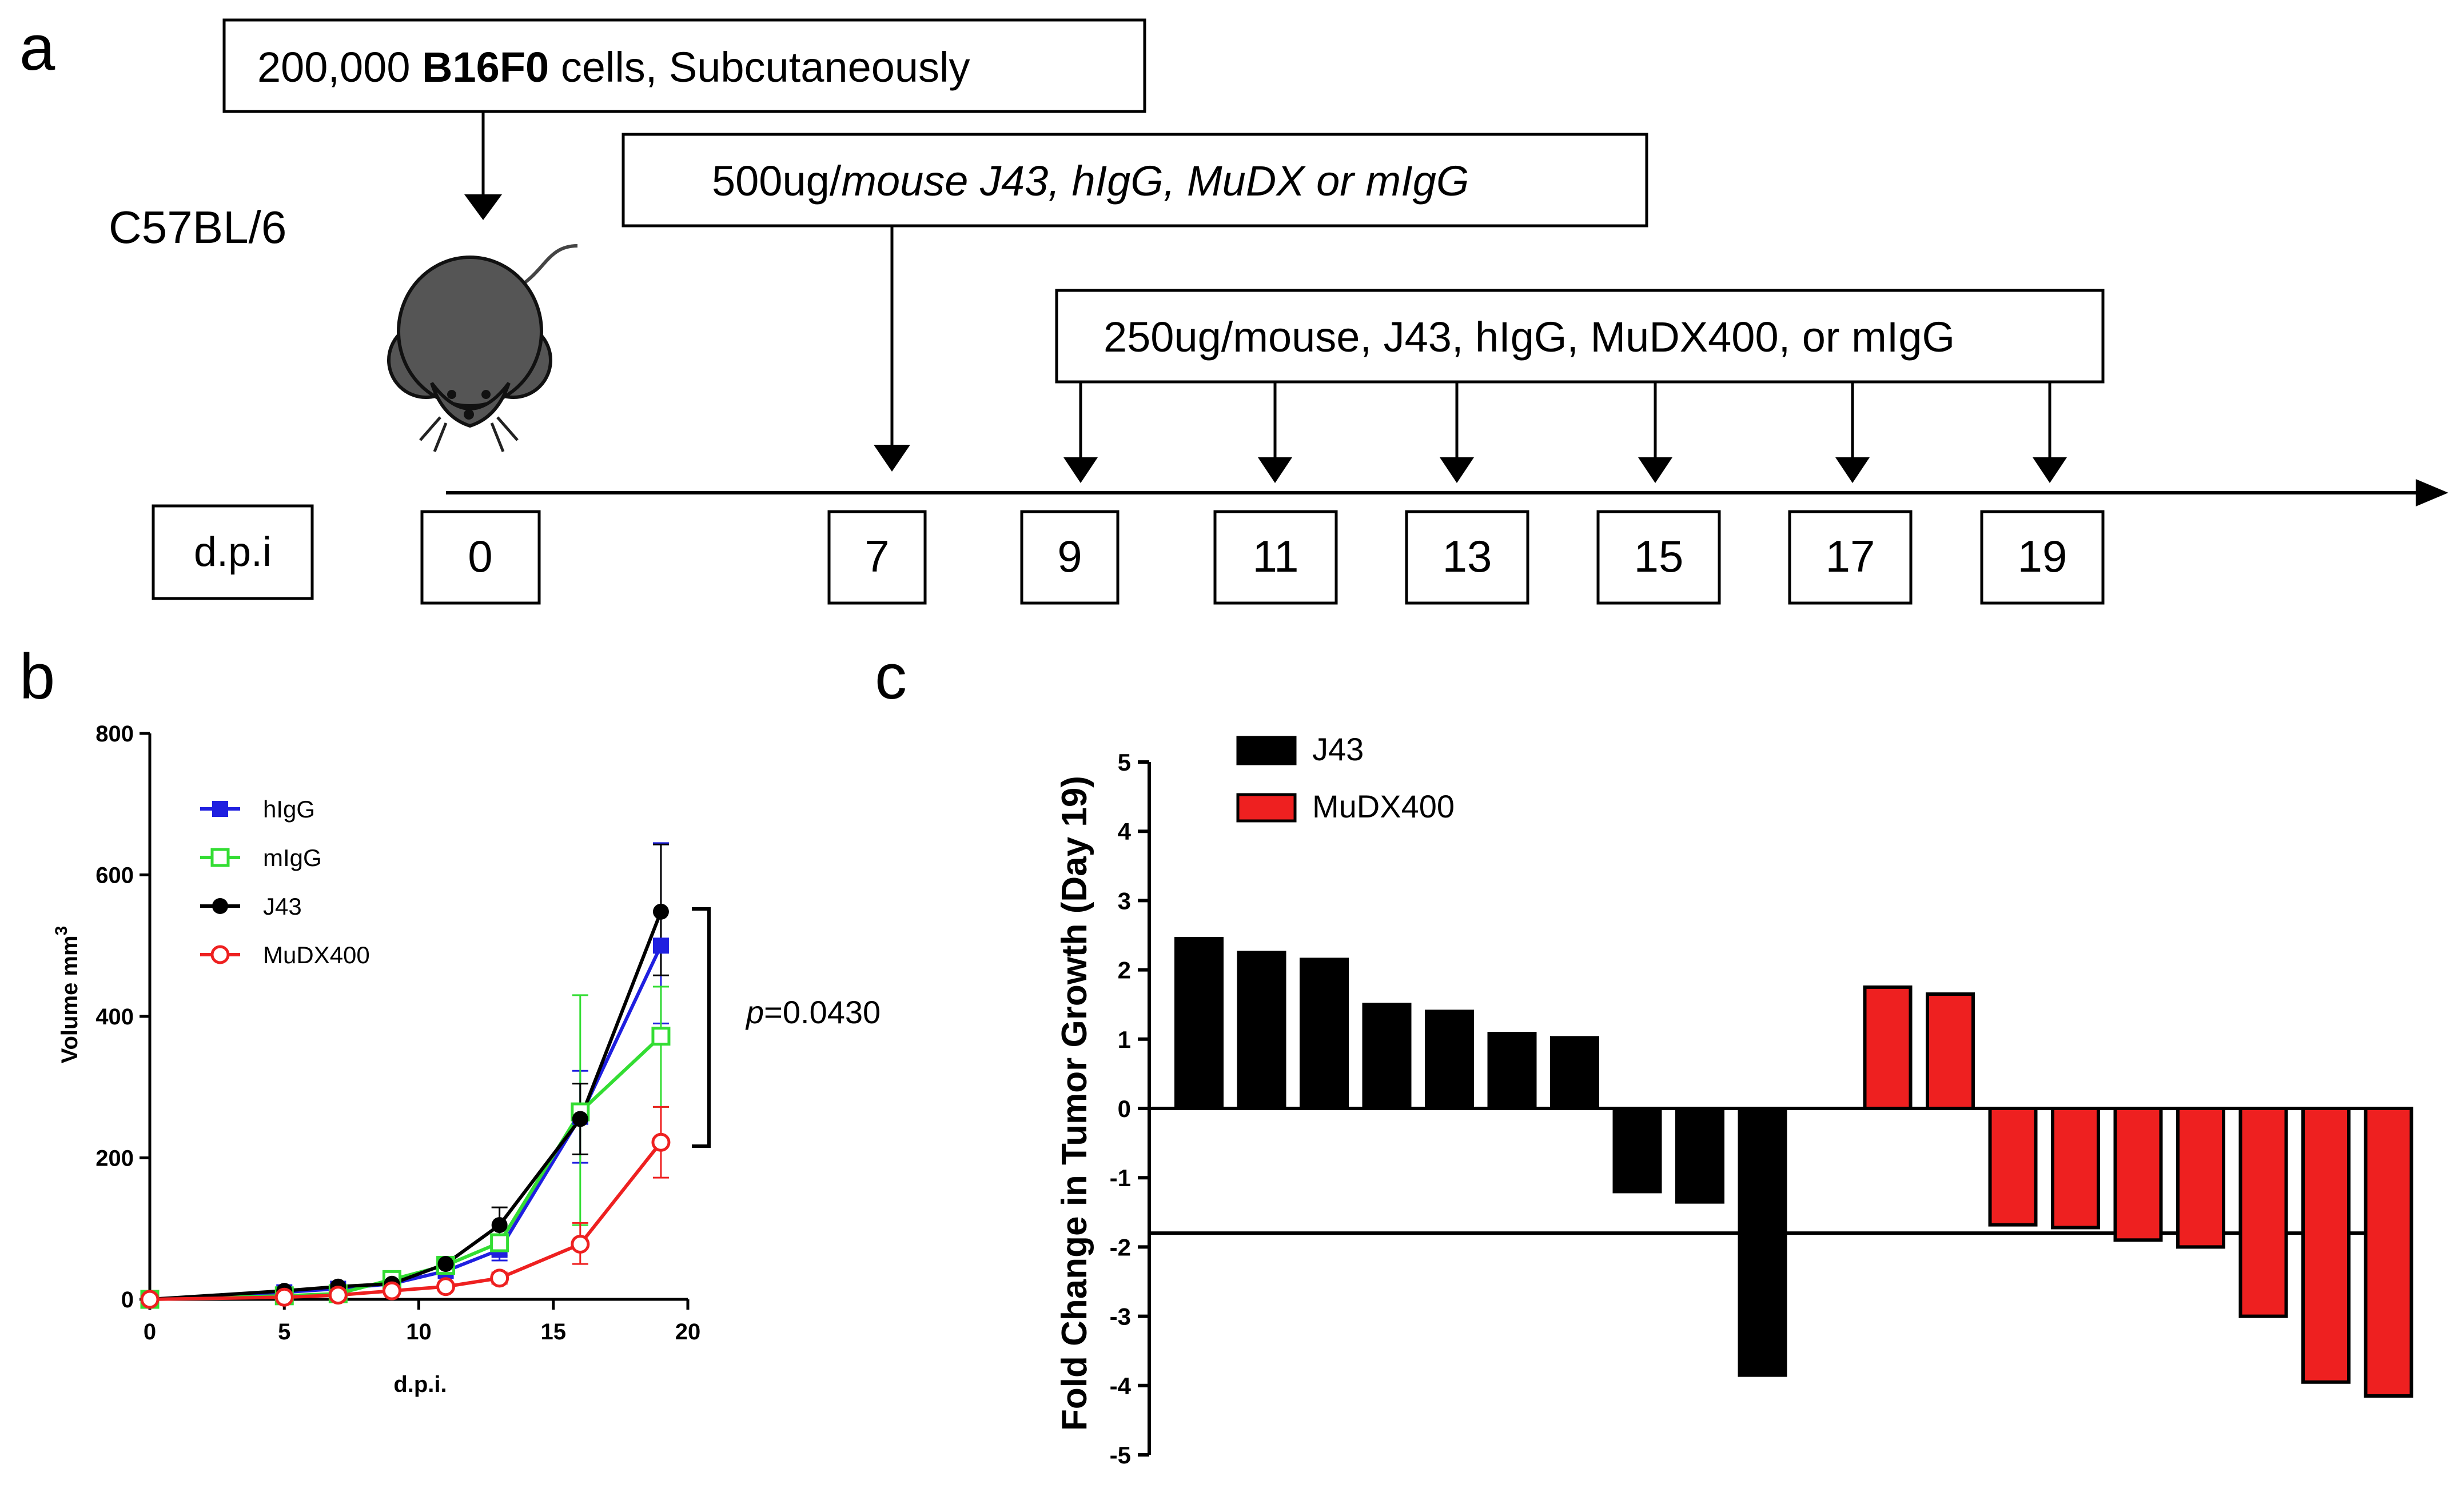 Image resolution: width=2450 pixels, height=1512 pixels. What do you see at coordinates (1467, 556) in the screenshot?
I see `day-label: 13` at bounding box center [1467, 556].